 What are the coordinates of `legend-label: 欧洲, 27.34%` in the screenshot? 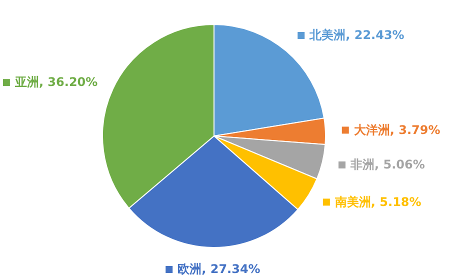 It's located at (219, 269).